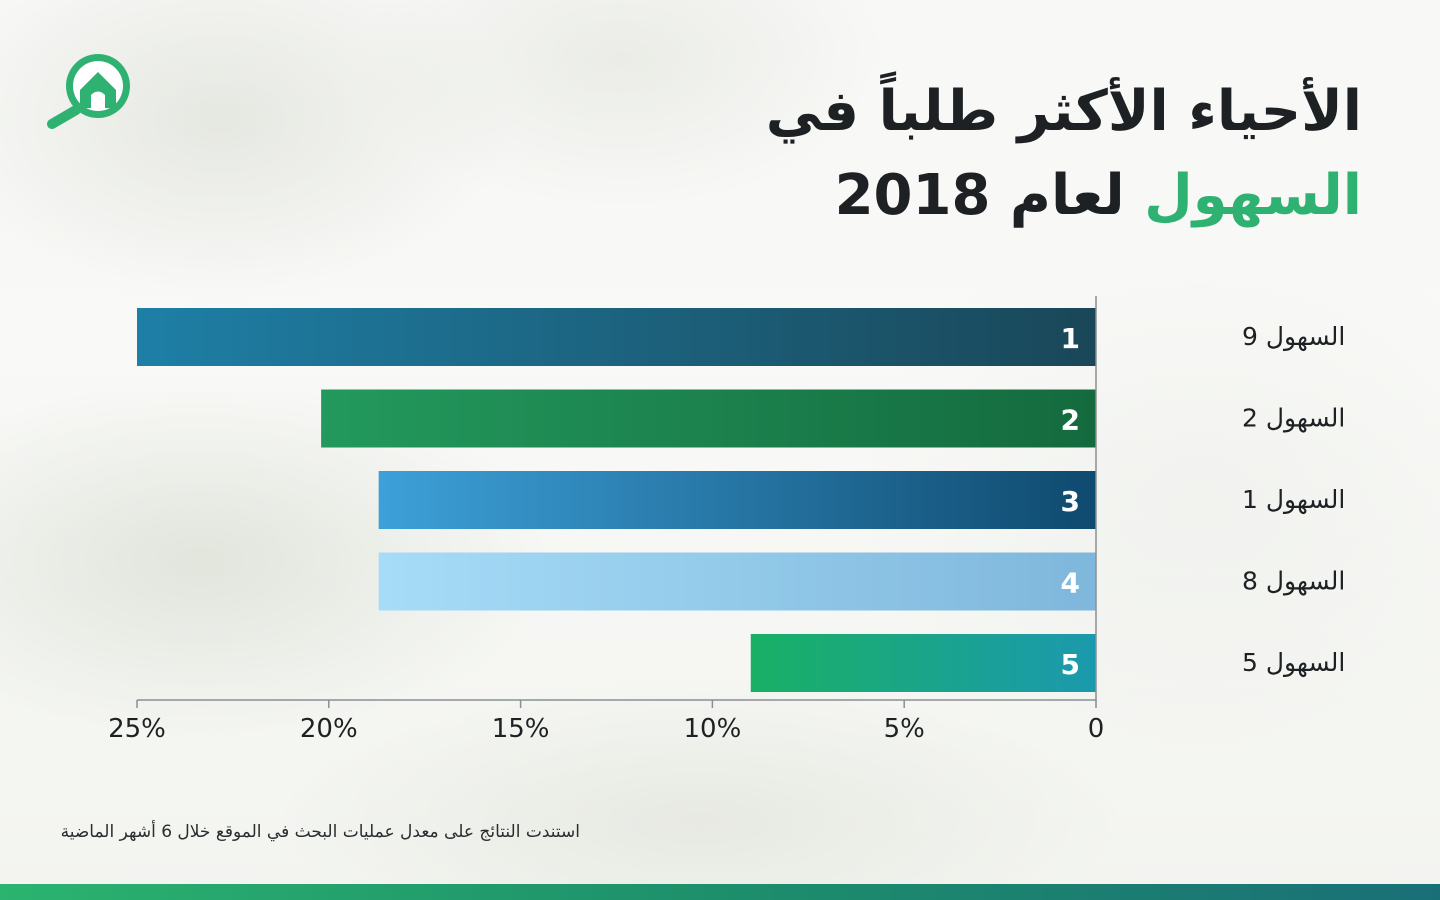 The image size is (1440, 900). Describe the element at coordinates (989, 195) in the screenshot. I see `title-rest: لعام 2018` at that location.